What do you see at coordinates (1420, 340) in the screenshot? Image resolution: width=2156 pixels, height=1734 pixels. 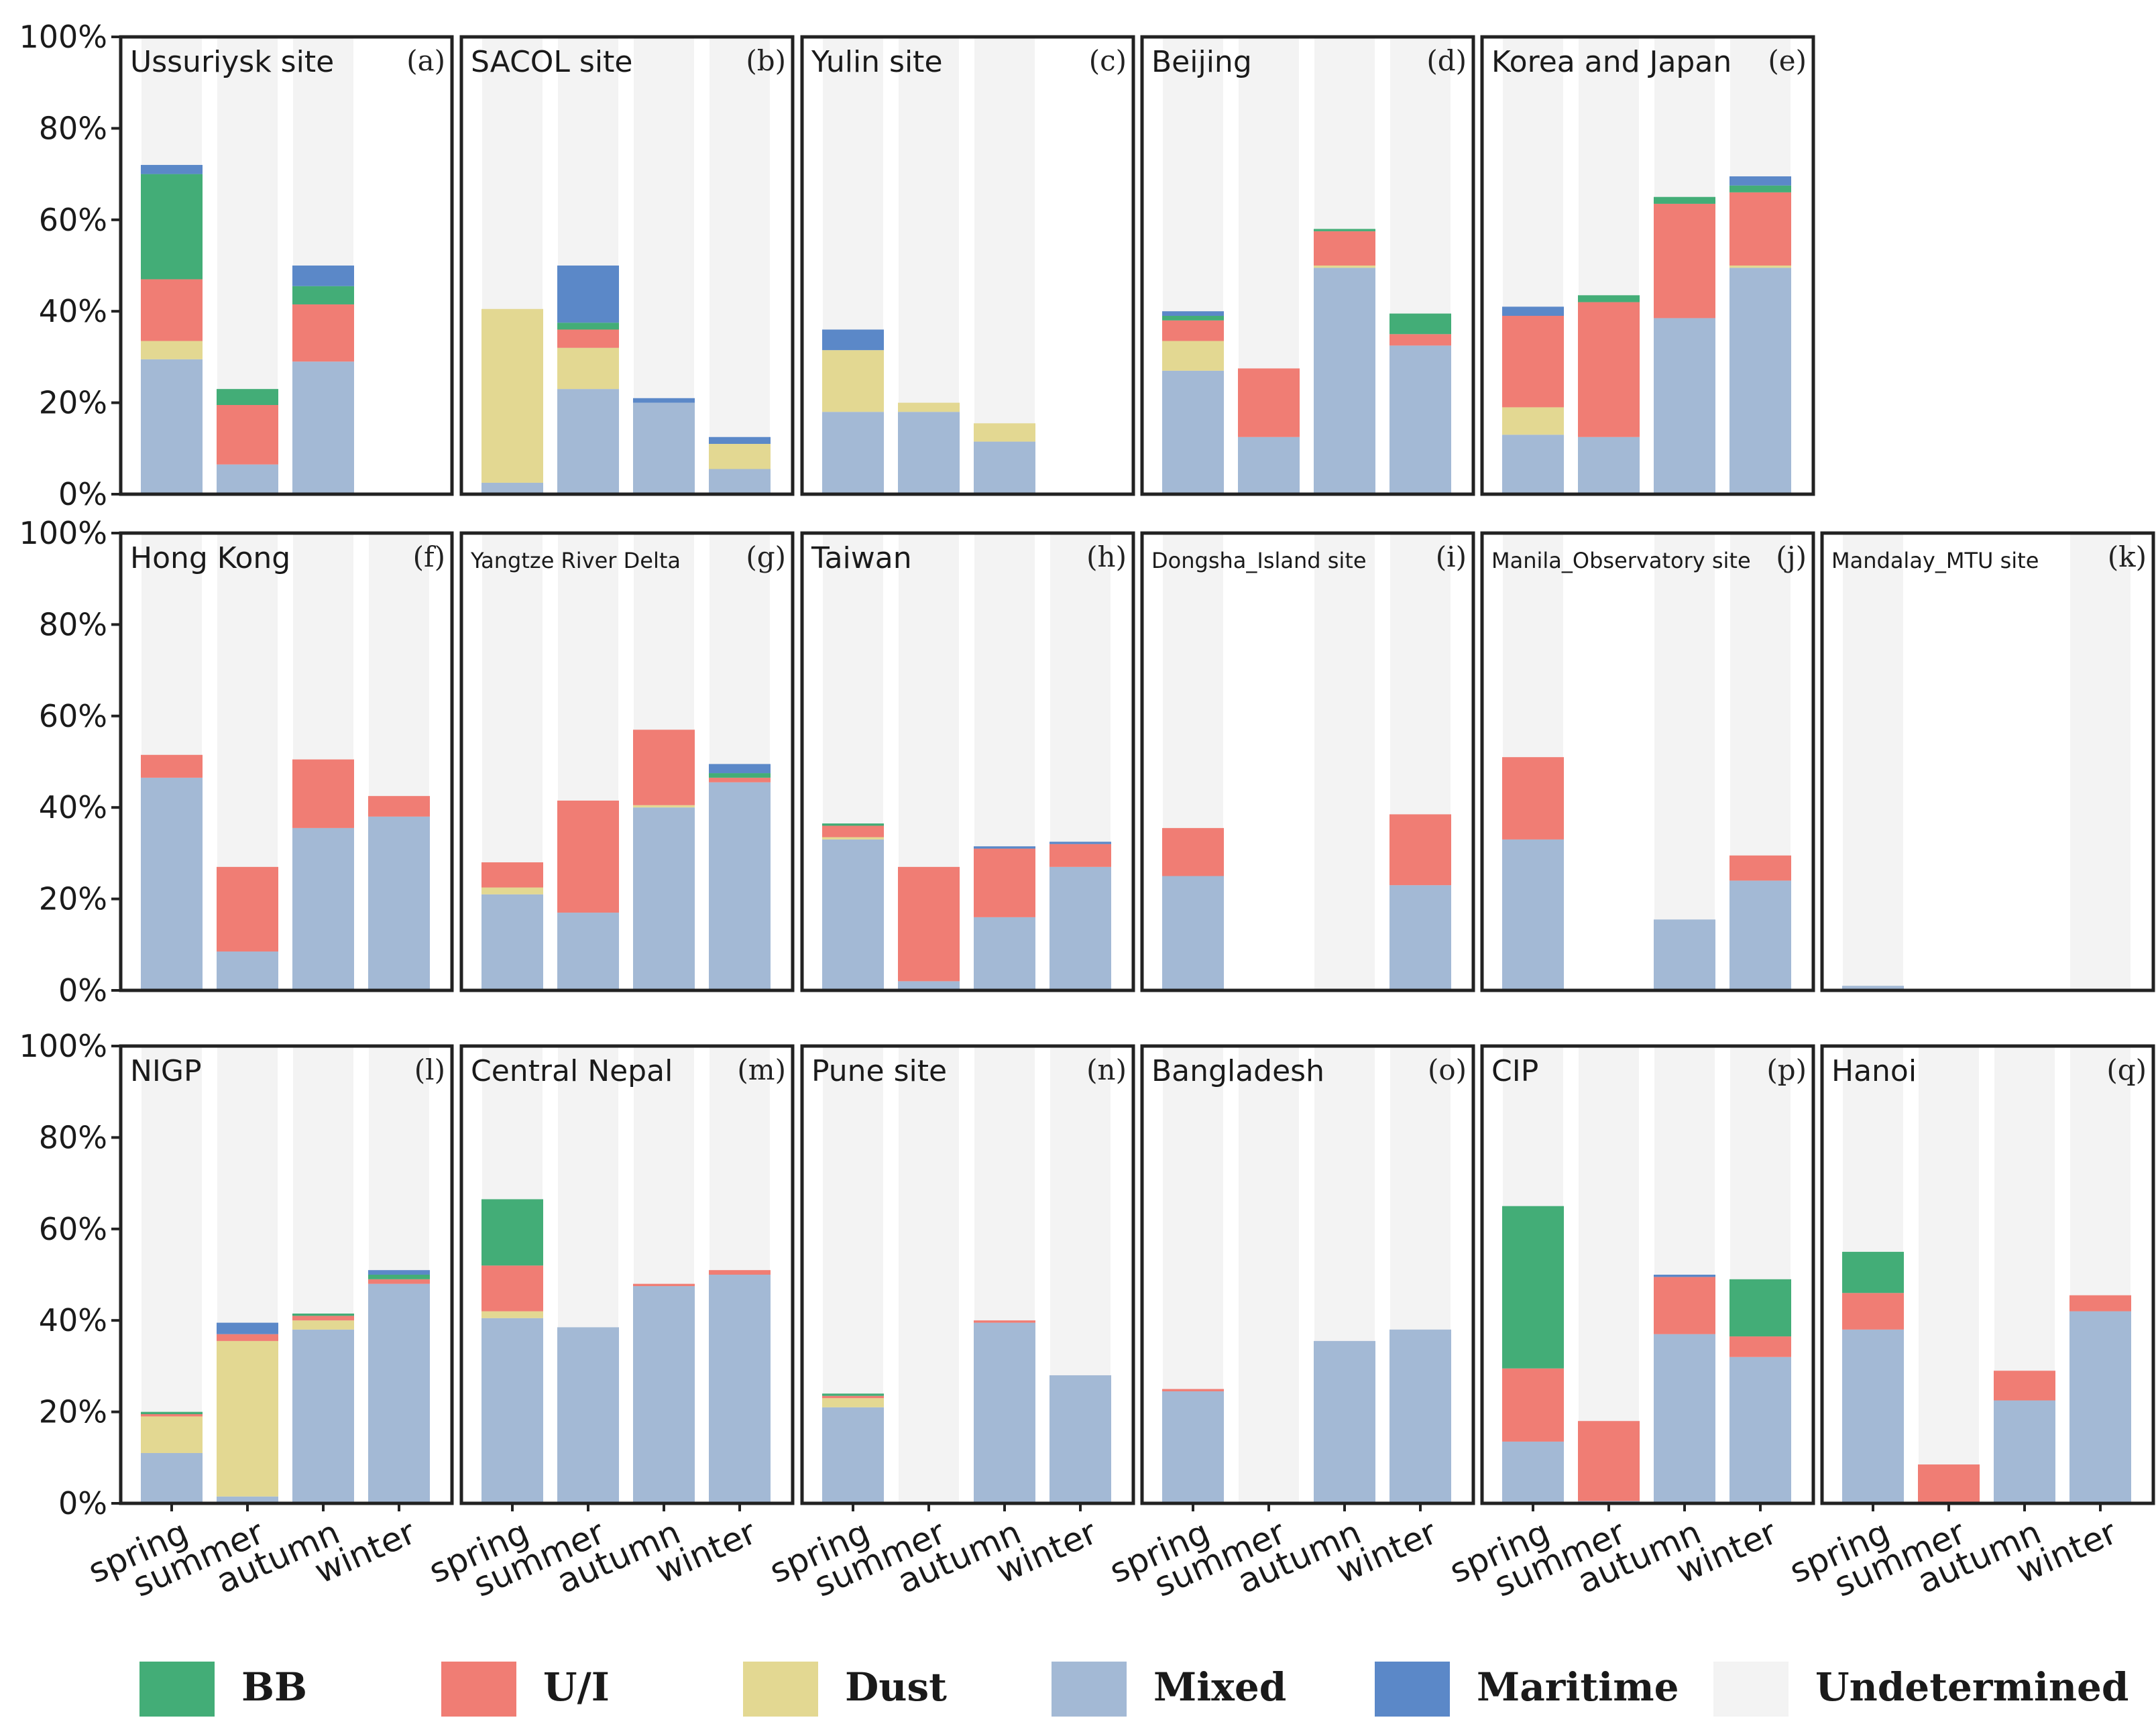 I see `bar-segment-beijing-winter-u-i` at bounding box center [1420, 340].